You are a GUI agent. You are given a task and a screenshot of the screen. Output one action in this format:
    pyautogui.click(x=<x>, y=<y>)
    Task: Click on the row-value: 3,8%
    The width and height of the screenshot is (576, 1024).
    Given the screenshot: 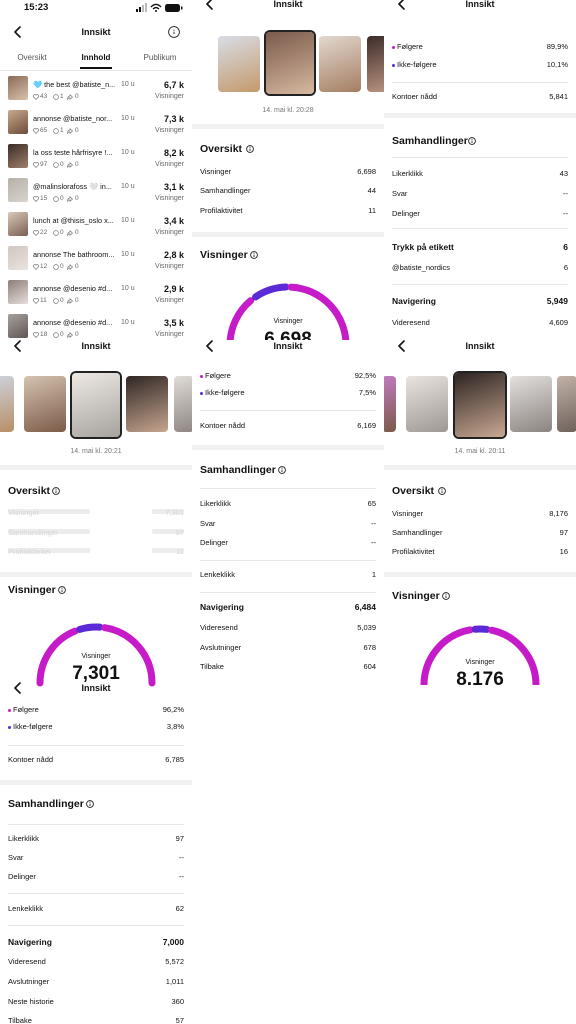 What is the action you would take?
    pyautogui.click(x=175, y=726)
    